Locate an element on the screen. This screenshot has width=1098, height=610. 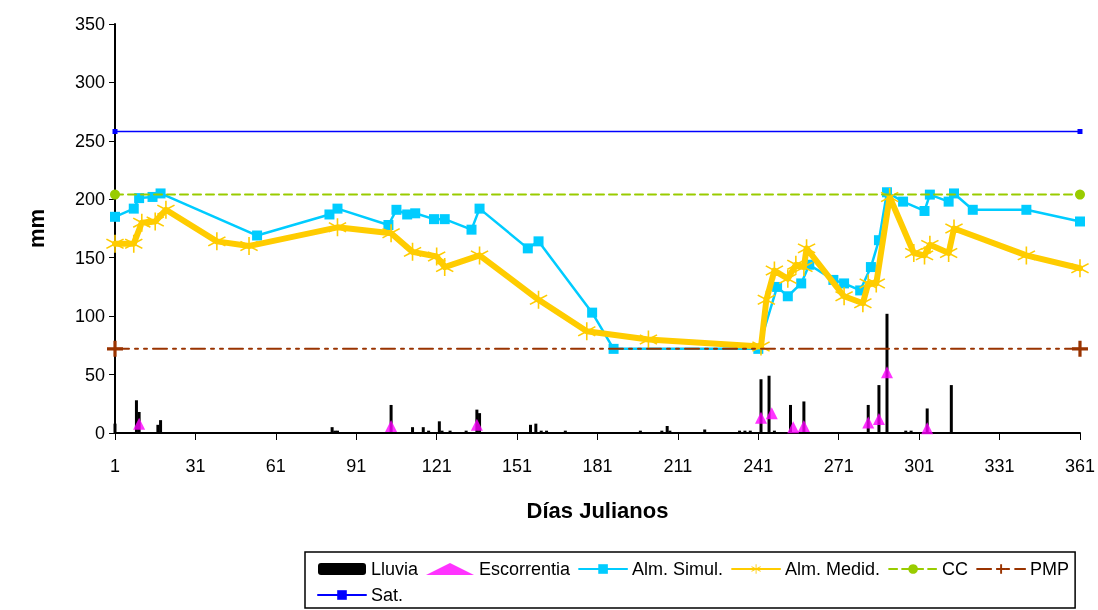
y-tick-label: 200 is located at coordinates (89, 199).